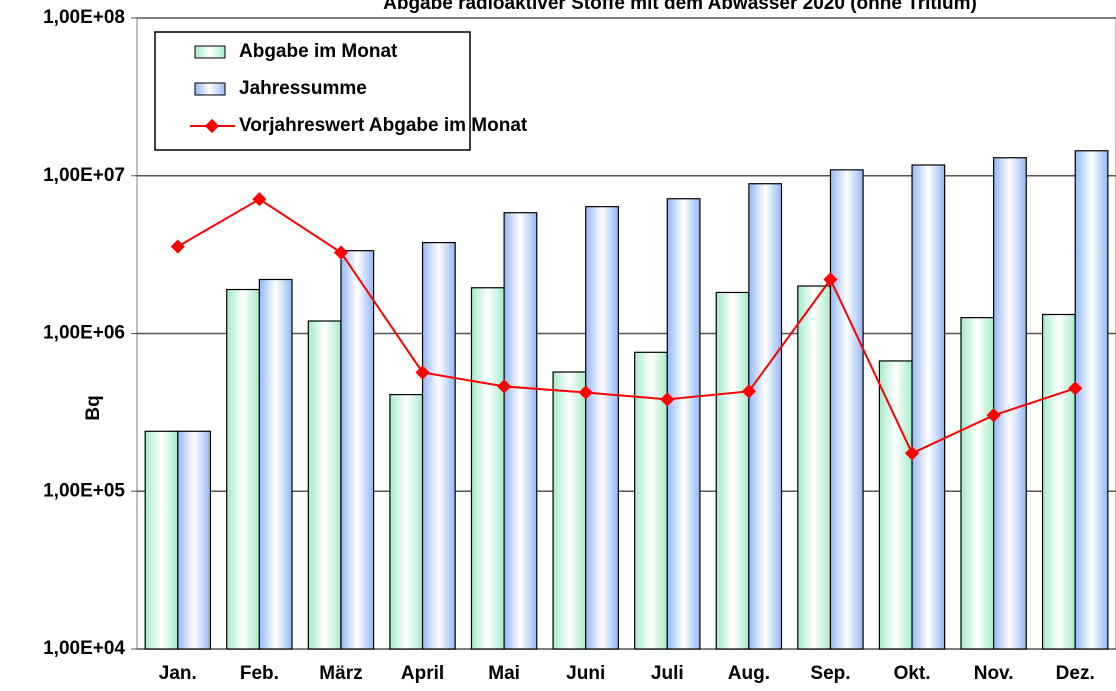  What do you see at coordinates (84, 490) in the screenshot?
I see `y-tick-label: 1,00E+05` at bounding box center [84, 490].